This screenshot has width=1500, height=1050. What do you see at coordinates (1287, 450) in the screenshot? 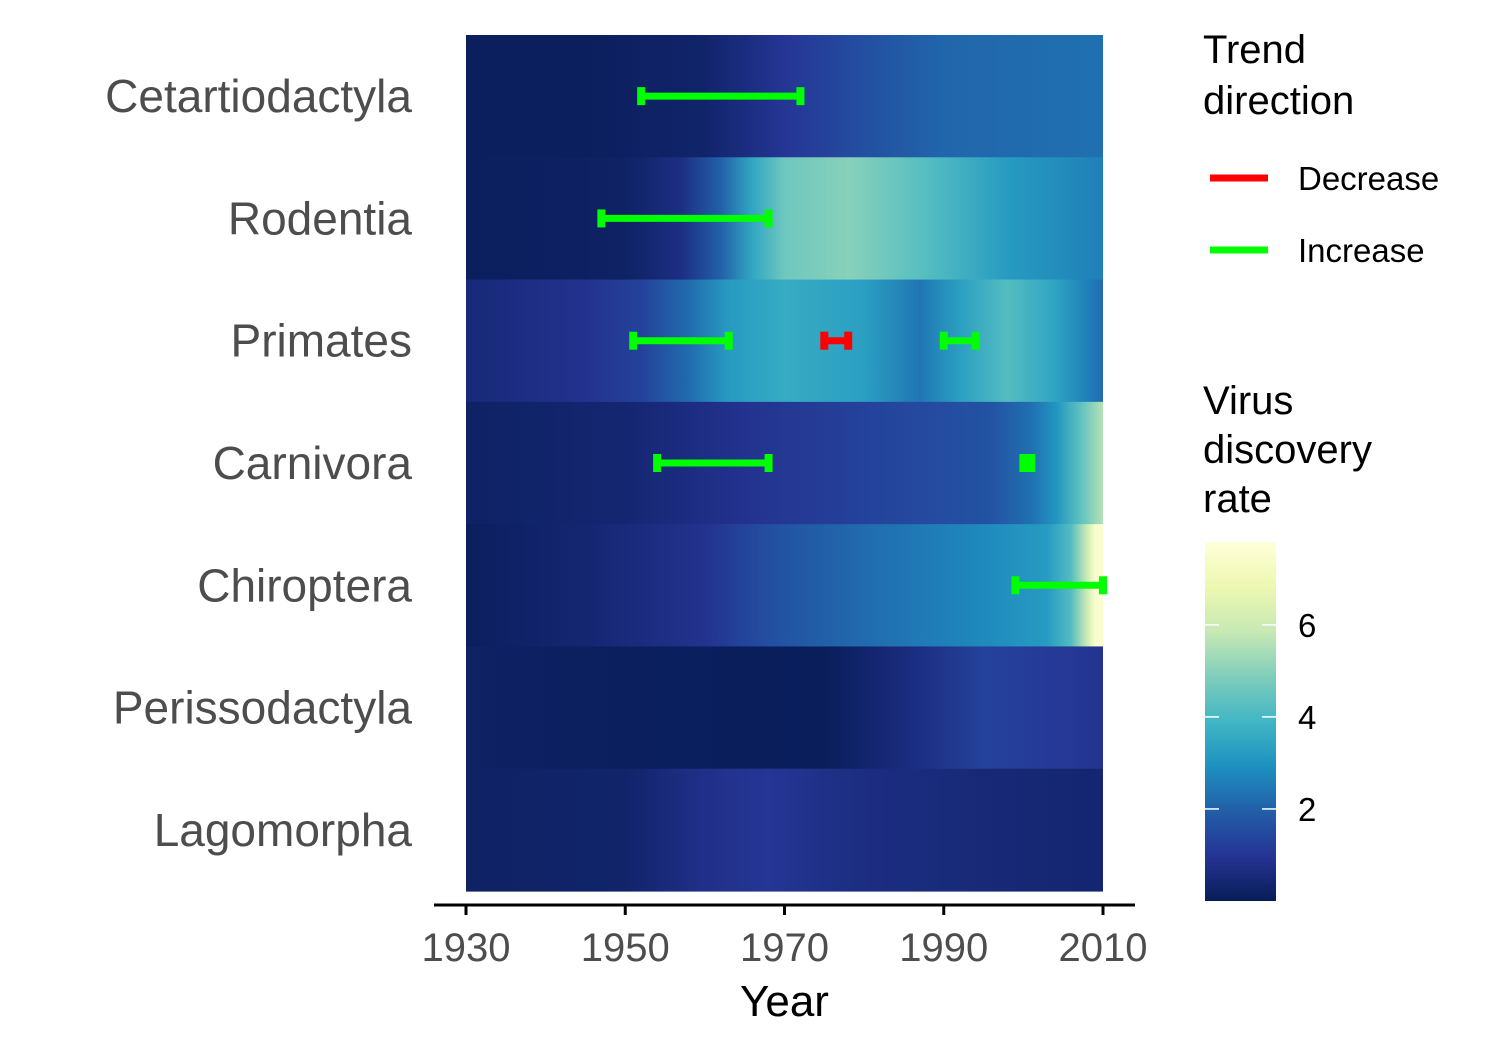
I see `colorbar-title-line-2: discovery` at bounding box center [1287, 450].